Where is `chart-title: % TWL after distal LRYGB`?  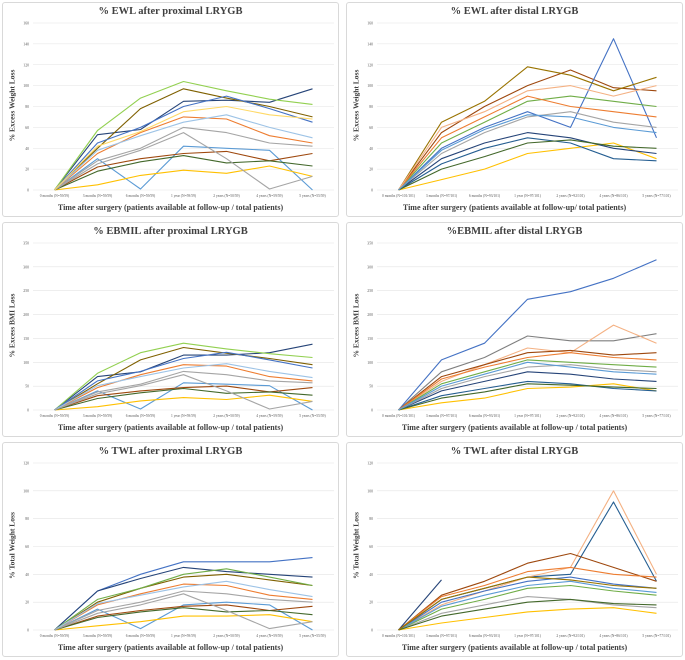
chart-title: % TWL after distal LRYGB is located at coordinates (514, 451).